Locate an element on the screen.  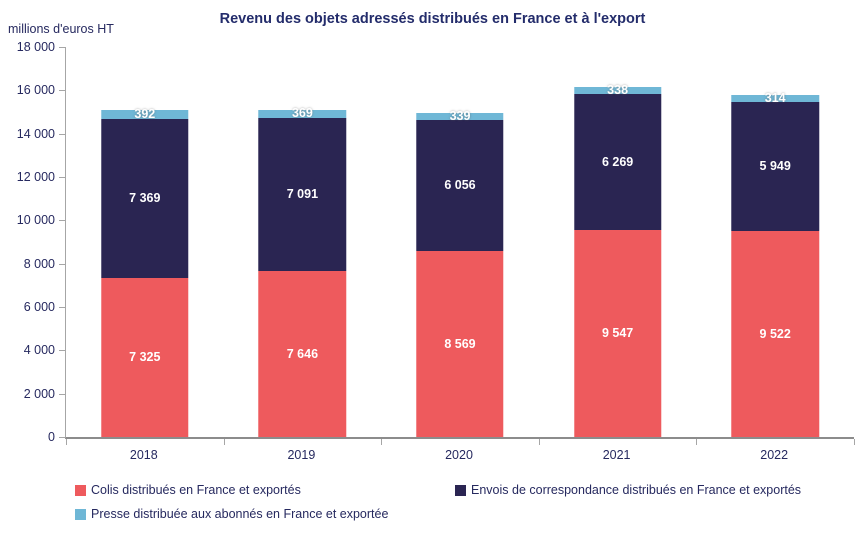
x-category-label: 2018 is located at coordinates (143, 455).